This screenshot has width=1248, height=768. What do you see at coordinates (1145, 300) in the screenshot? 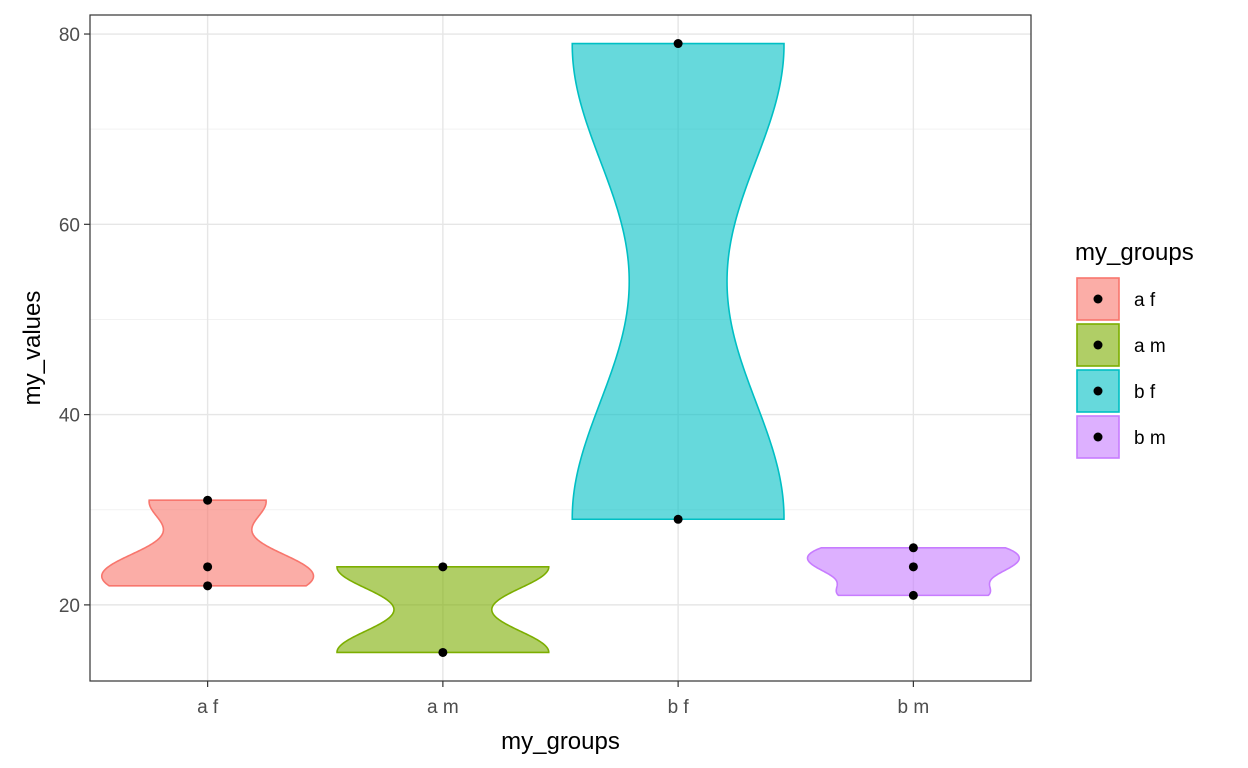
I see `legend-label: a f` at bounding box center [1145, 300].